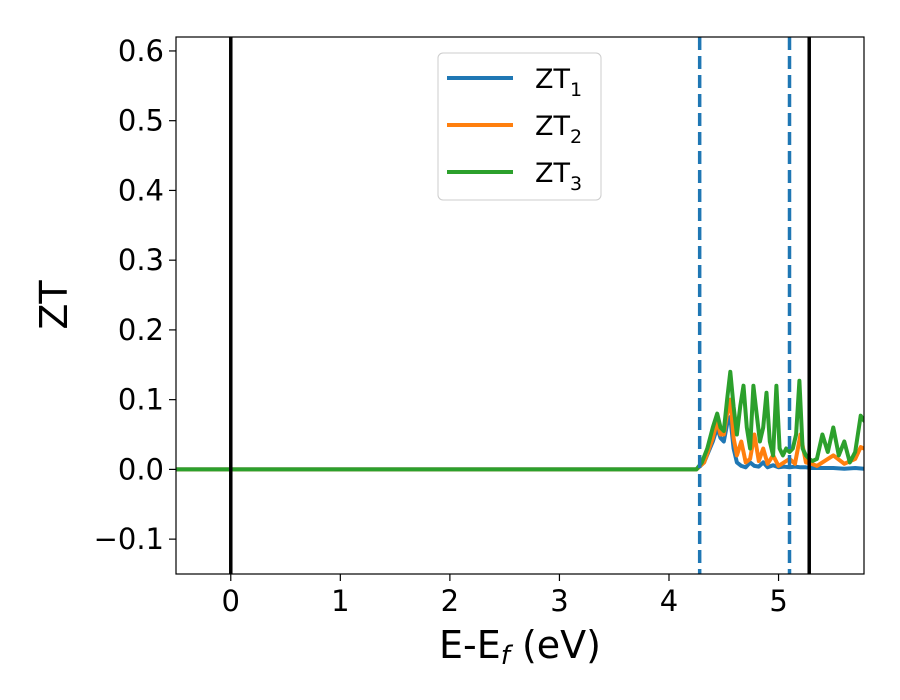 This screenshot has height=700, width=900. What do you see at coordinates (340, 601) in the screenshot?
I see `x-tick-label: 1` at bounding box center [340, 601].